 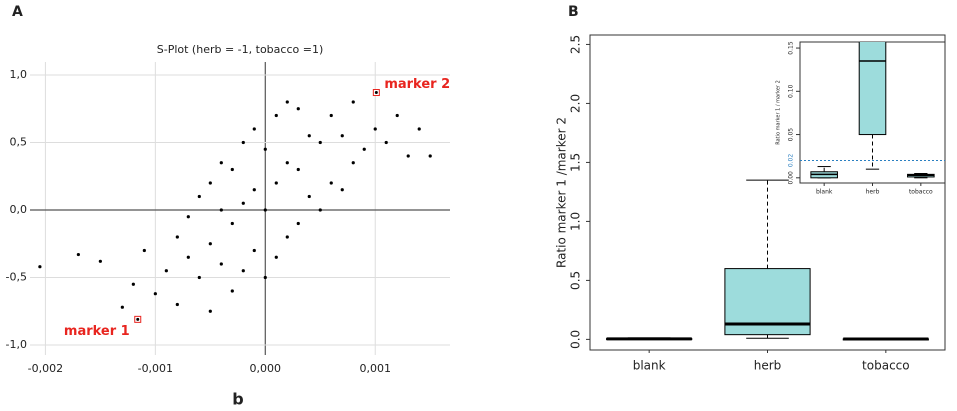 I want to click on x-axis-label: b, so click(x=237, y=399).